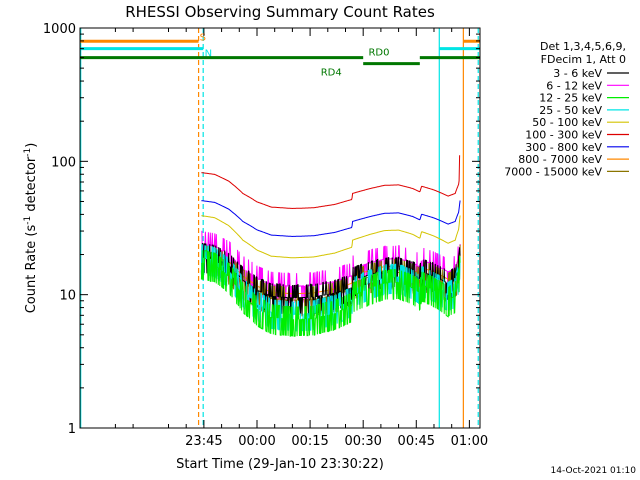 This screenshot has height=480, width=640. I want to click on chart-title: RHESSI Observing Summary Count Rates, so click(280, 12).